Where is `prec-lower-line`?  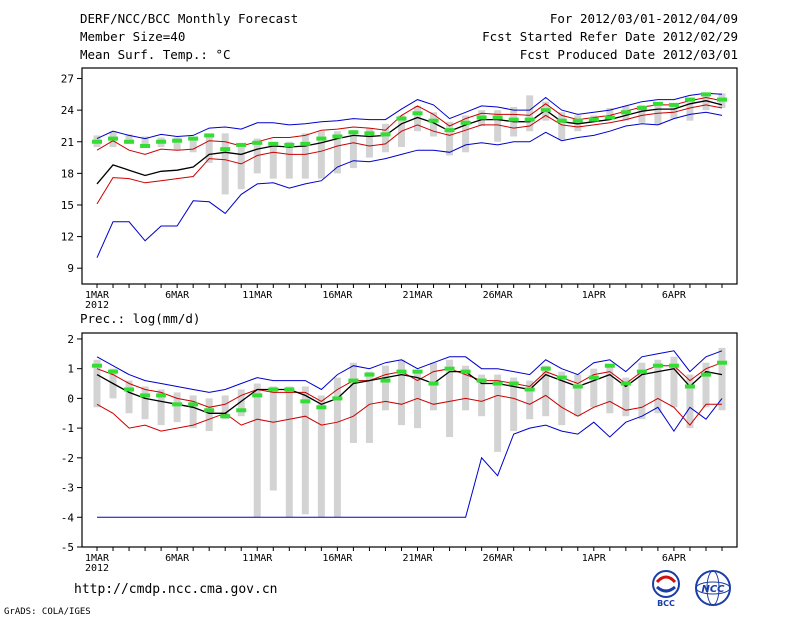 prec-lower-line is located at coordinates (409, 413).